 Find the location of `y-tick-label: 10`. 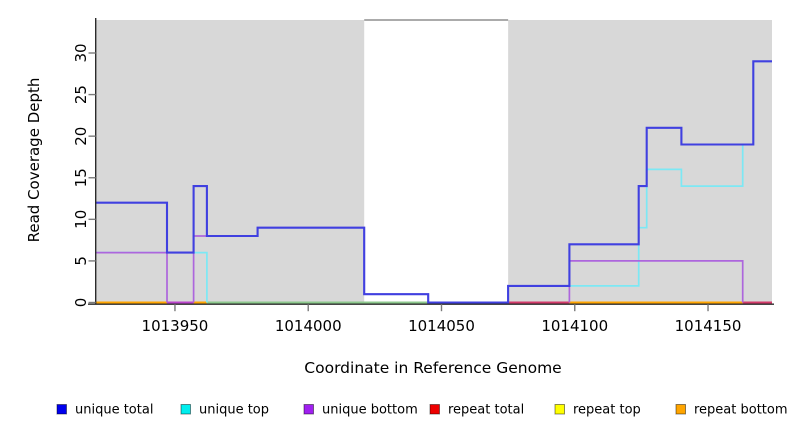

y-tick-label: 10 is located at coordinates (81, 219).